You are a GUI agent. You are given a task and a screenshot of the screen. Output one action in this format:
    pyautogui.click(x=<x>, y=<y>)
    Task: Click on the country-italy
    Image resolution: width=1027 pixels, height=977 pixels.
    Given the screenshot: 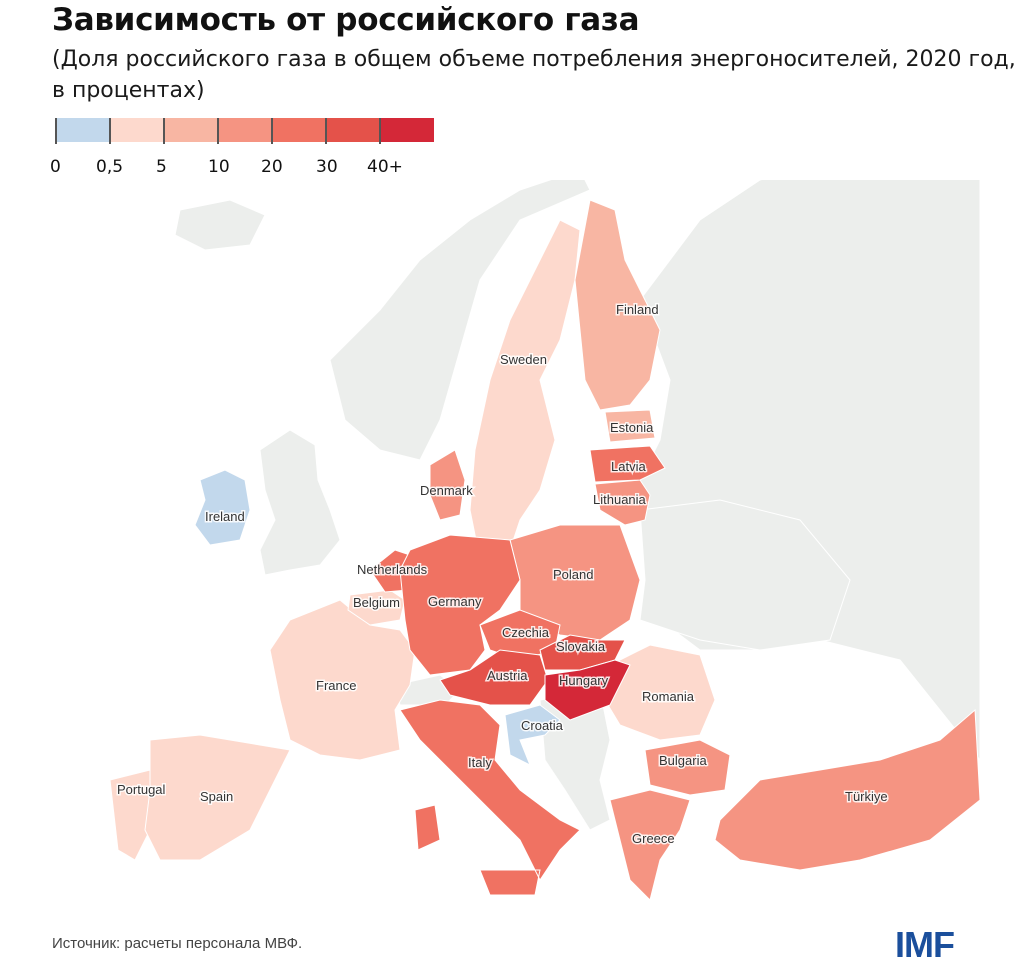 What is the action you would take?
    pyautogui.click(x=490, y=797)
    